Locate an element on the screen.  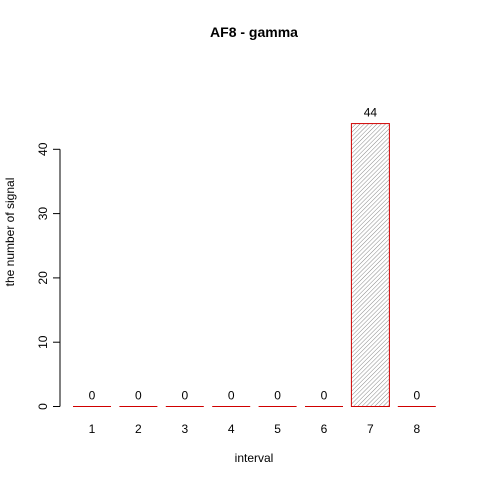
y-tick-label: 40 is located at coordinates (43, 149).